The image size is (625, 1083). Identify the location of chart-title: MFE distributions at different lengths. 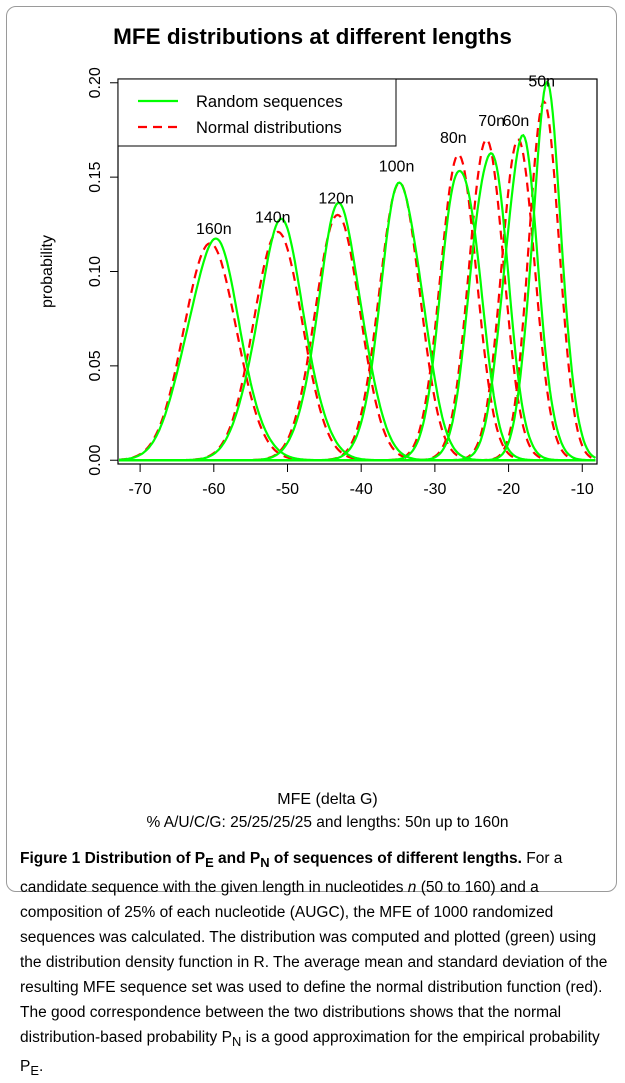
(312, 36).